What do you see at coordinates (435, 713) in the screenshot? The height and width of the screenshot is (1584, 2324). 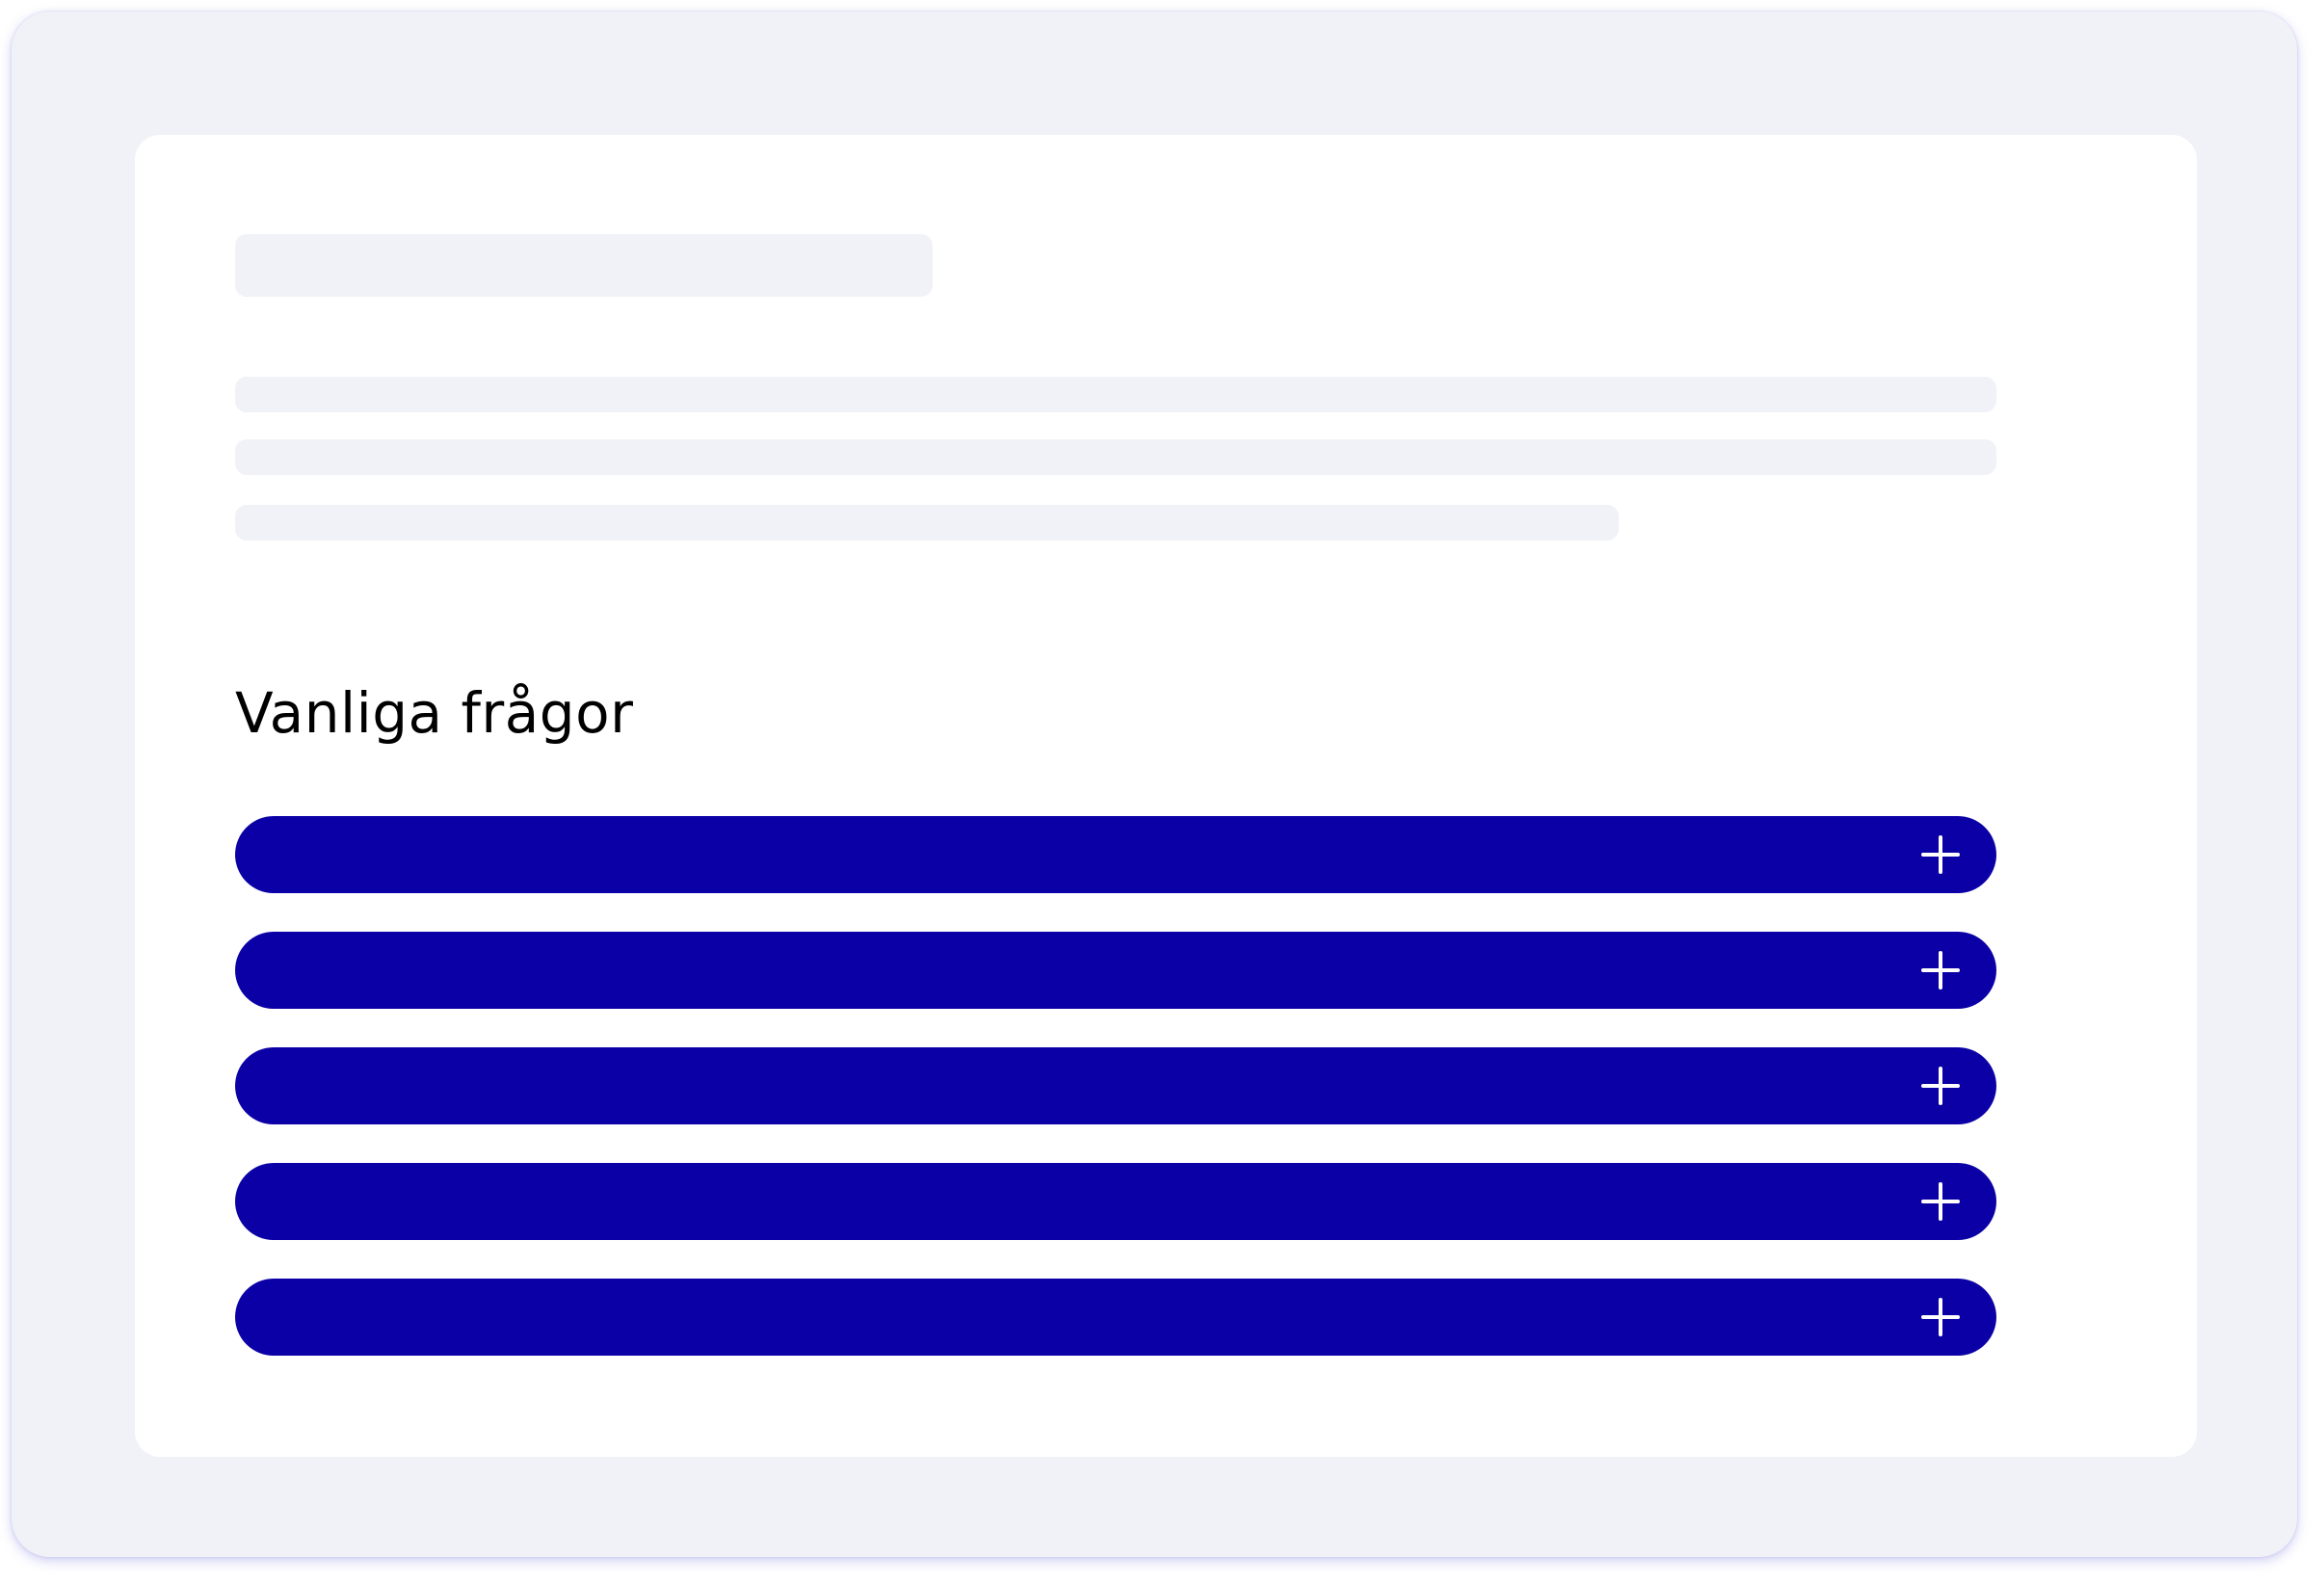 I see `faq-heading: Vanliga frågor` at bounding box center [435, 713].